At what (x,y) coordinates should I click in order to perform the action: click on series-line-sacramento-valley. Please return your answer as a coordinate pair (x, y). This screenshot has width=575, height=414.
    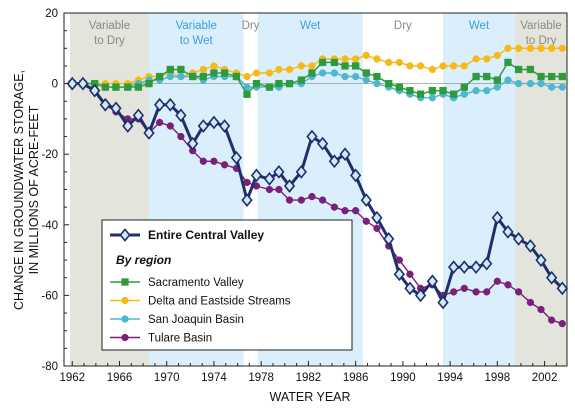
    Looking at the image, I should click on (317, 78).